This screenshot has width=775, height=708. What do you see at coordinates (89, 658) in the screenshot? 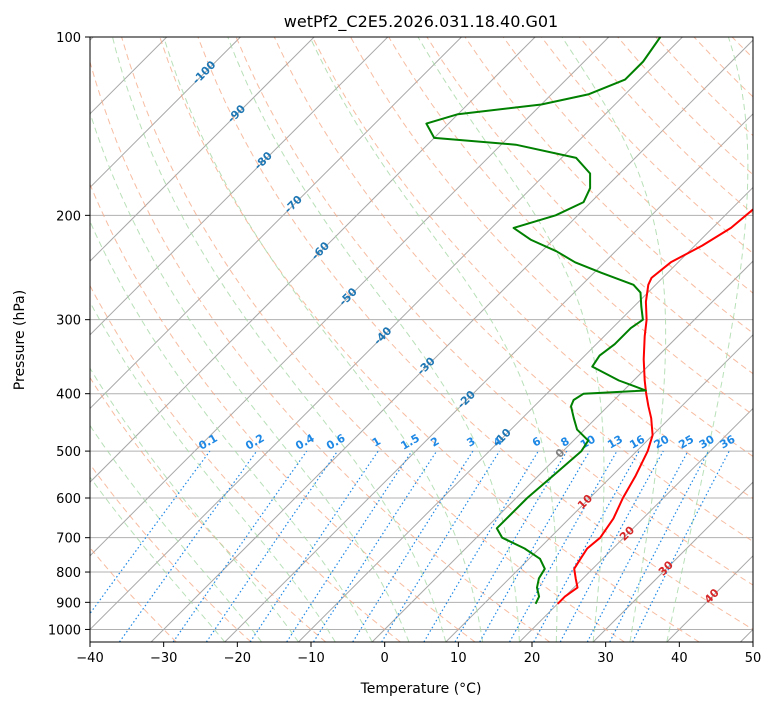
I see `x-tick-label: −40` at bounding box center [89, 658].